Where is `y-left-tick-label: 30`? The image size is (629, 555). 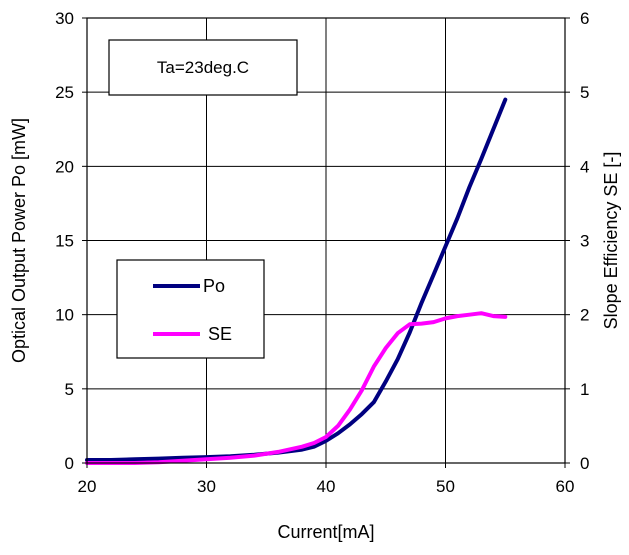 y-left-tick-label: 30 is located at coordinates (64, 18).